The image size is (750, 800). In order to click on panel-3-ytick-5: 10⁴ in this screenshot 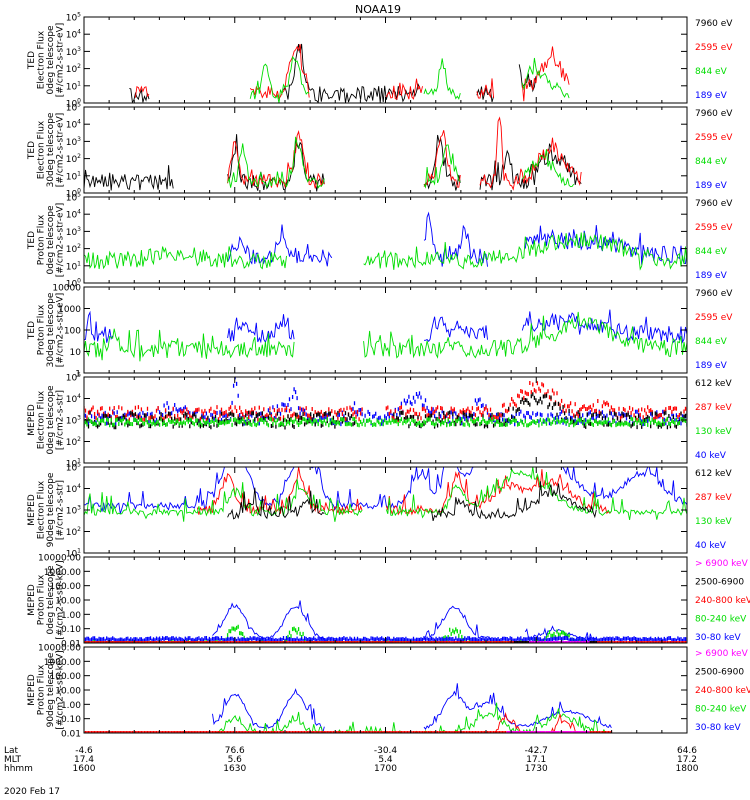, I will do `click(73, 215)`.